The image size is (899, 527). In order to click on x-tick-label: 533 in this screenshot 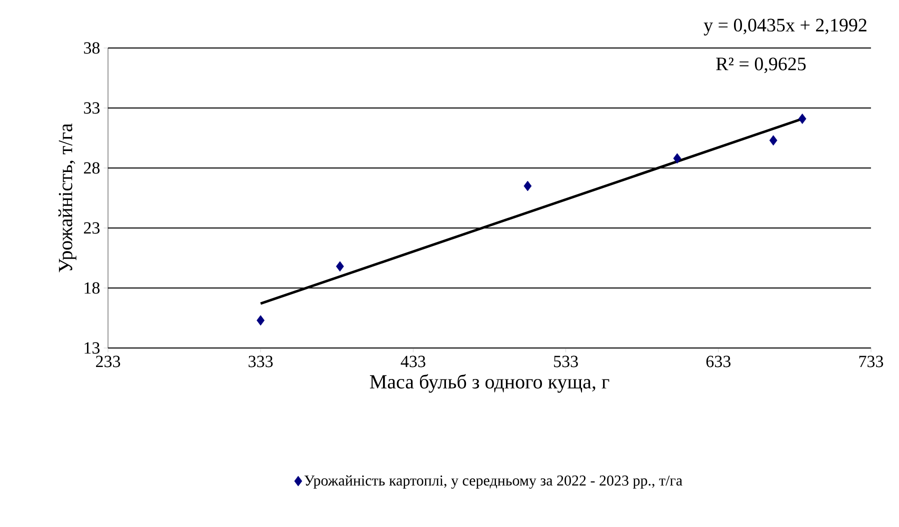, I will do `click(566, 362)`.